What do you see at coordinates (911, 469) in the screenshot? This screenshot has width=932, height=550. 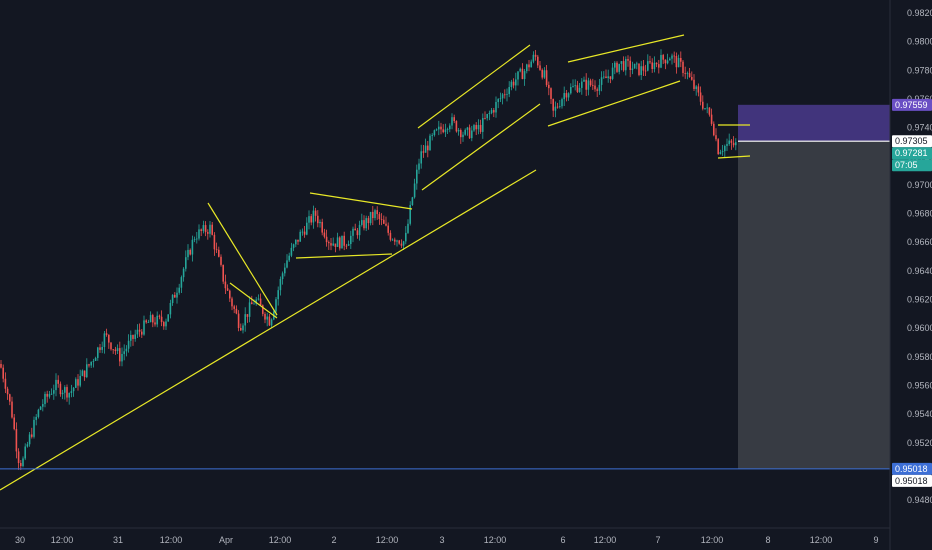 I see `target-price-badge-text: 0.95018` at bounding box center [911, 469].